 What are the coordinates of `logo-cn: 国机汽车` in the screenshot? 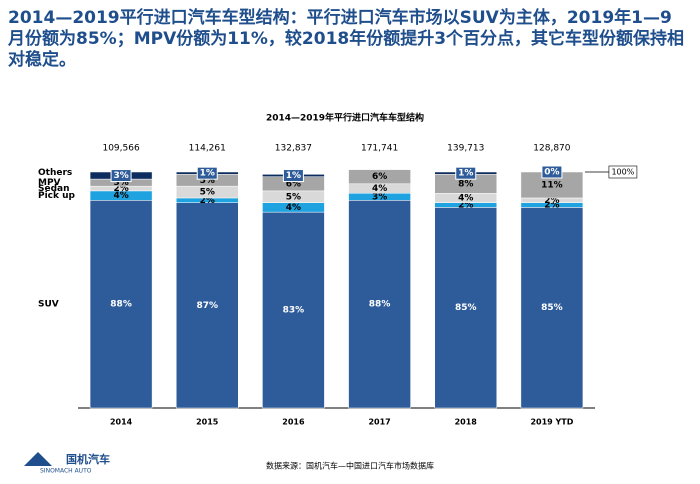 It's located at (88, 459).